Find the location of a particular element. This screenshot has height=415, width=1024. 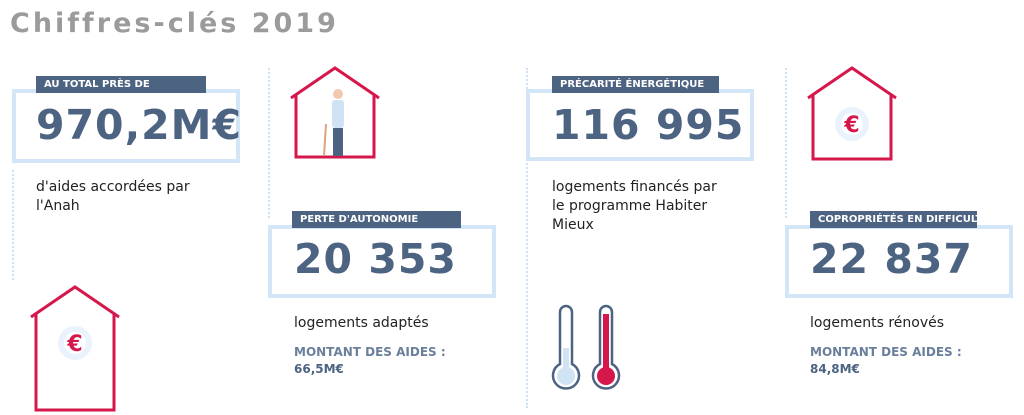

card-figure: 20 353 is located at coordinates (375, 259).